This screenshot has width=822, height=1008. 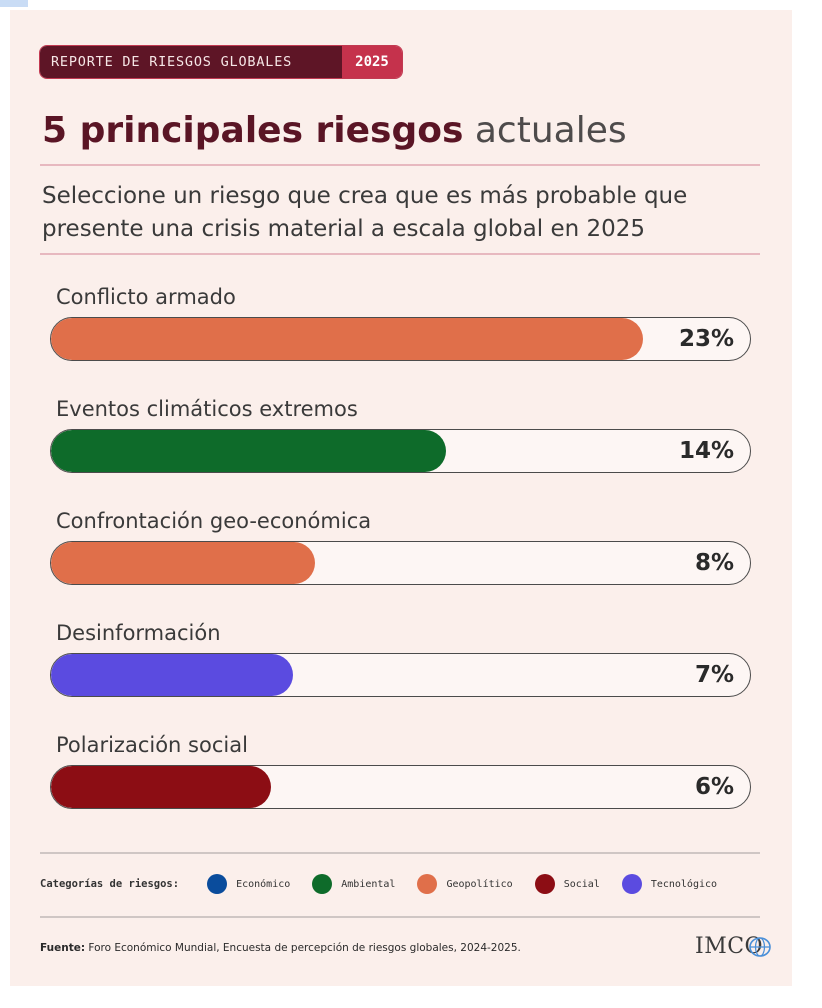 What do you see at coordinates (152, 745) in the screenshot?
I see `bar-label: Polarización social` at bounding box center [152, 745].